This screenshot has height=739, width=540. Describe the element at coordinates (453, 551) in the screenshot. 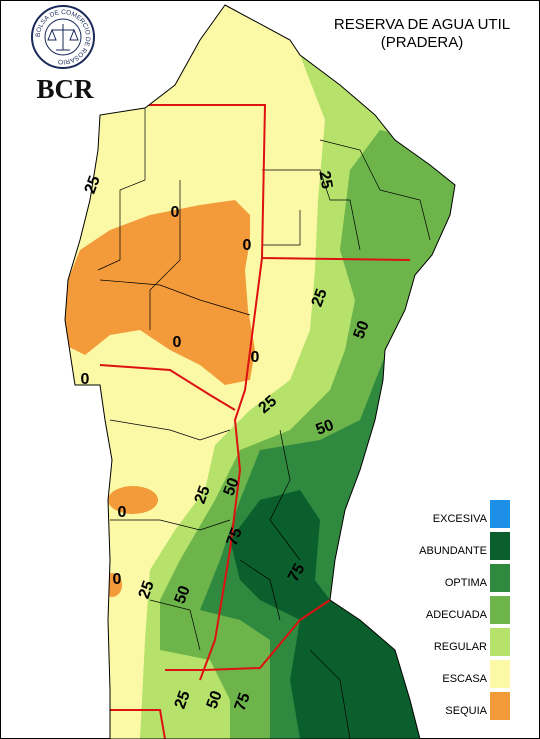

I see `legend-label: ABUNDANTE` at that location.